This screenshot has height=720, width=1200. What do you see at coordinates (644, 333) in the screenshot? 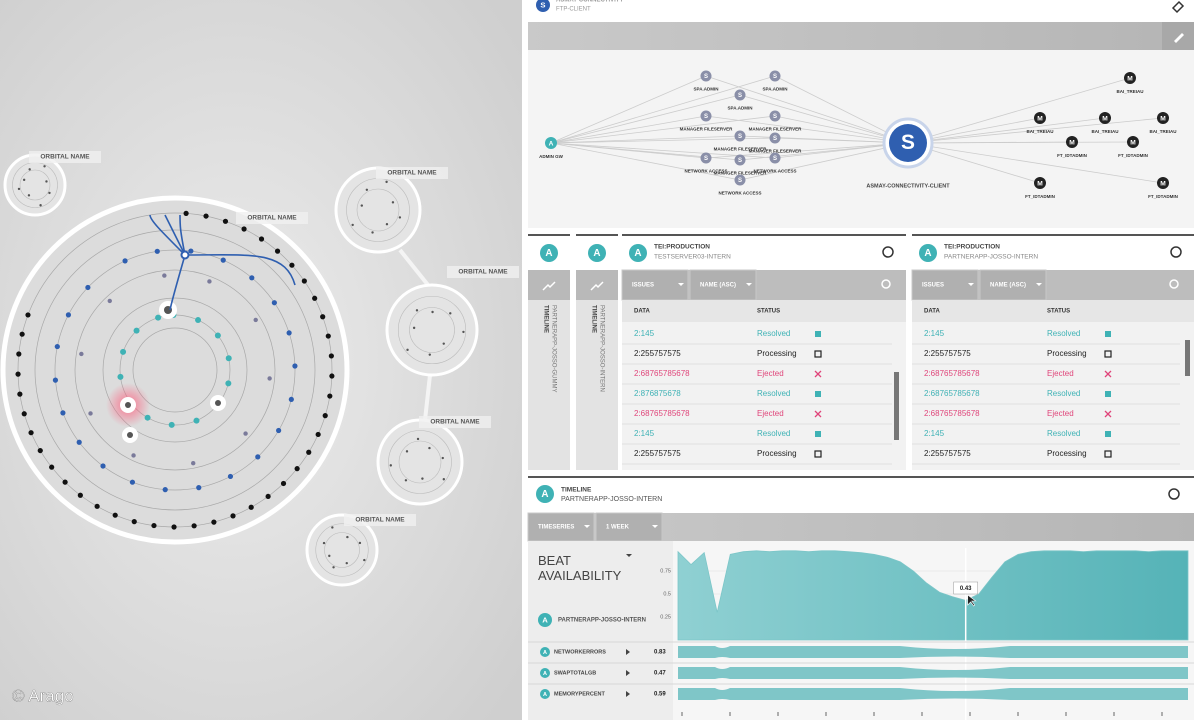
I see `row-data: 2:145` at bounding box center [644, 333].